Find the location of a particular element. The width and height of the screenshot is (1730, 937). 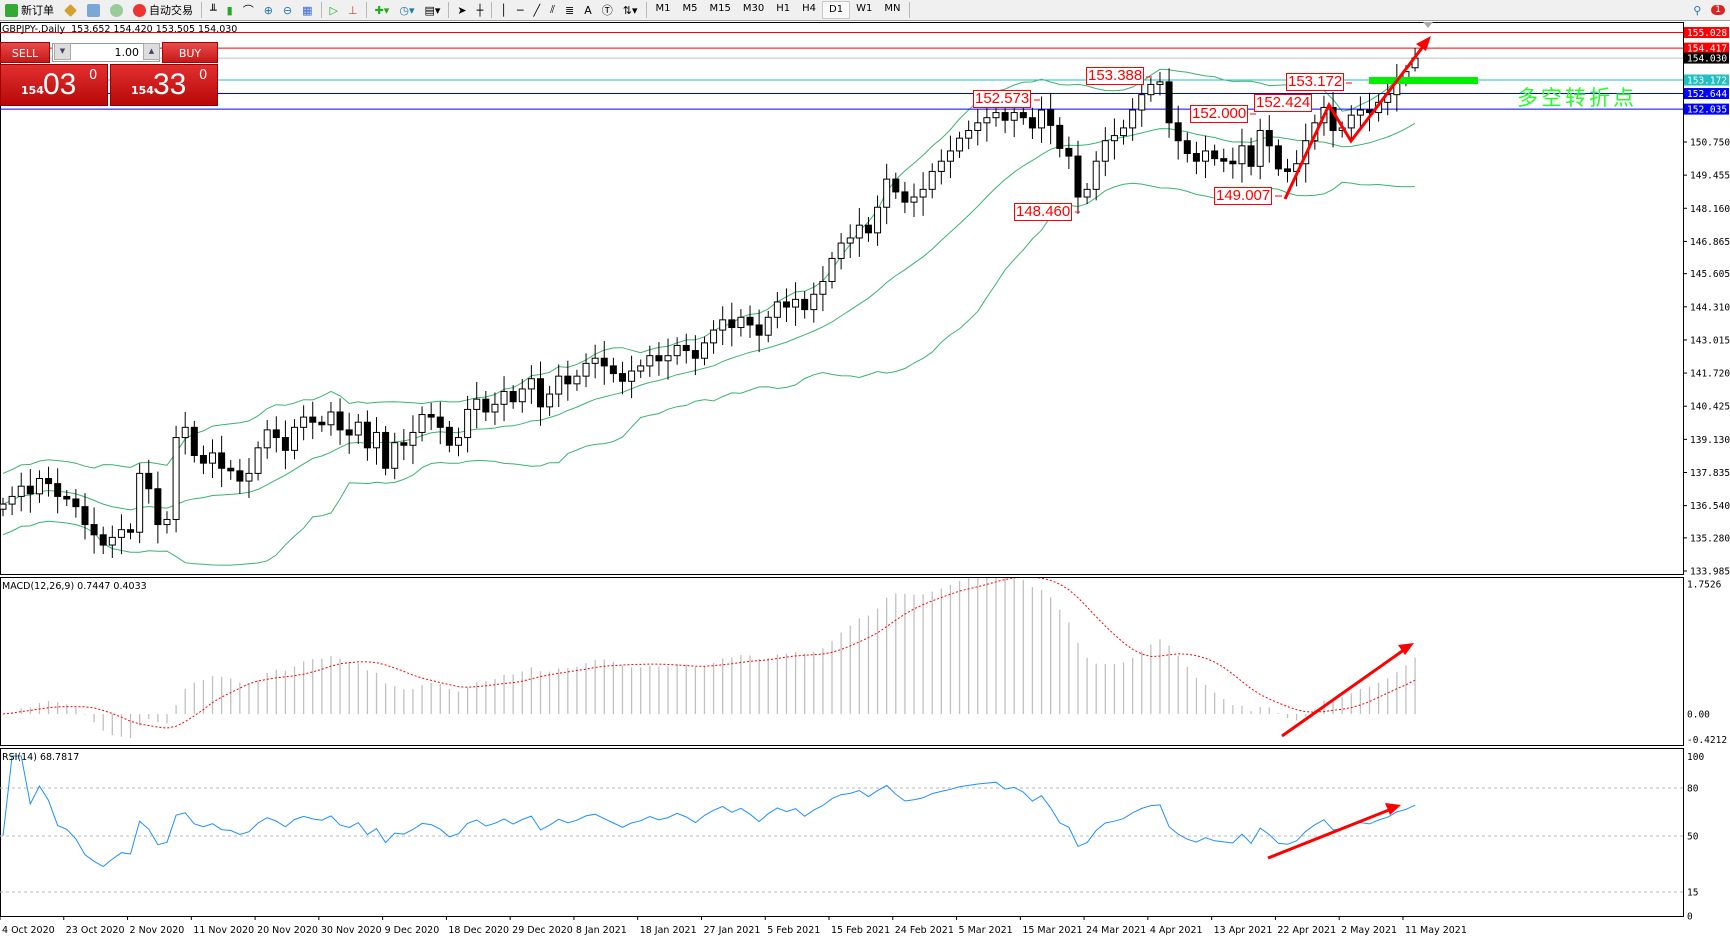

timeframe-m1: M1 is located at coordinates (663, 8).